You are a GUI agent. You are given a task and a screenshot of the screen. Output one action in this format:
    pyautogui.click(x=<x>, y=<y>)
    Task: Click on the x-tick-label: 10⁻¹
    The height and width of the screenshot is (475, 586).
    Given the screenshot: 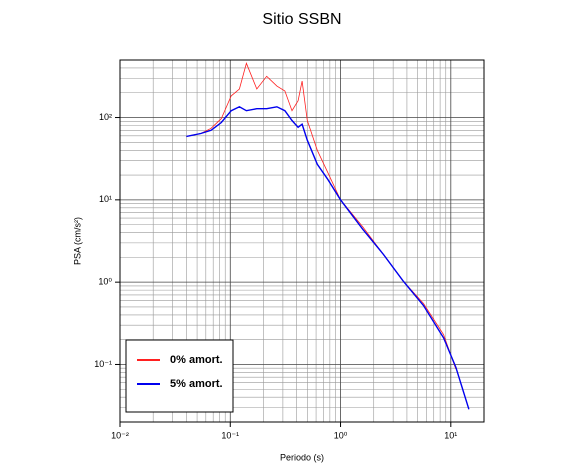 What is the action you would take?
    pyautogui.click(x=230, y=435)
    